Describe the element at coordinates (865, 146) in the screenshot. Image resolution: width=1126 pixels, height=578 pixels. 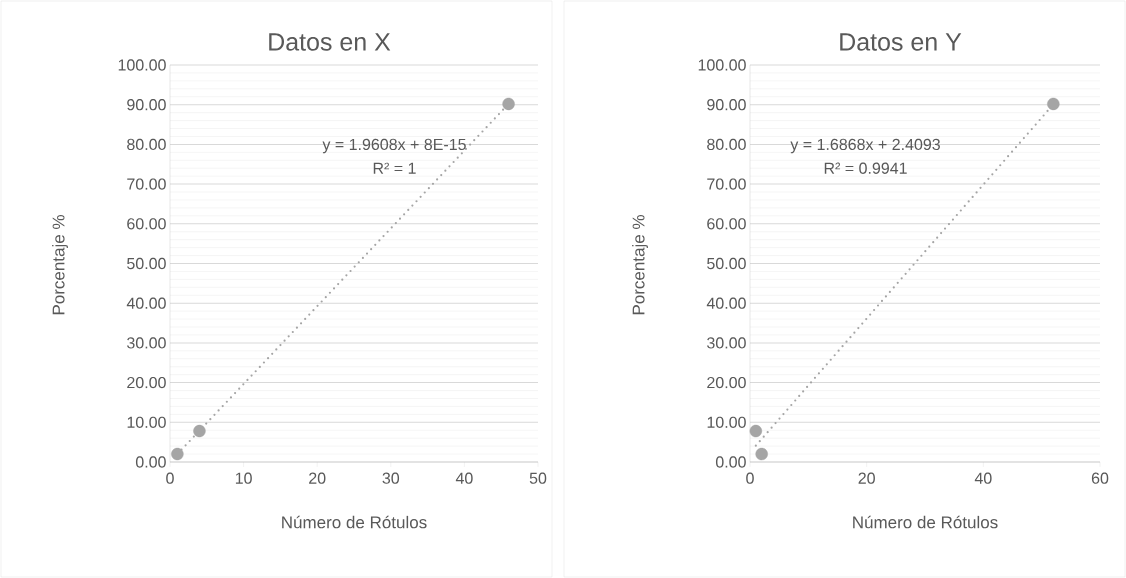
I see `annotation: y = 1.6868x + 2.4093` at that location.